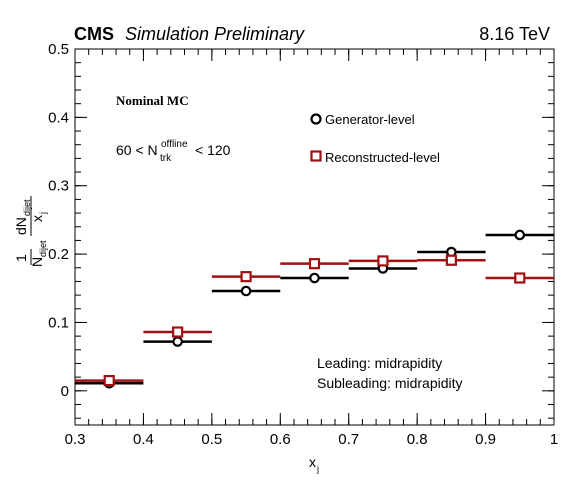 The image size is (580, 499). What do you see at coordinates (21, 226) in the screenshot?
I see `svg-text: dN` at bounding box center [21, 226].